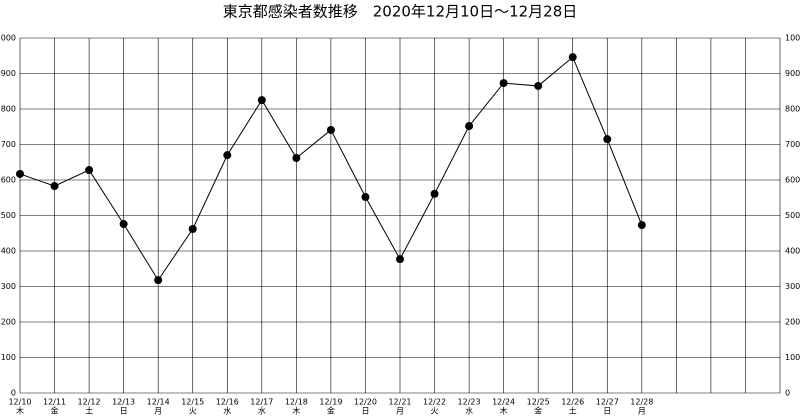 The width and height of the screenshot is (800, 416). What do you see at coordinates (469, 402) in the screenshot?
I see `x-tick-label: 12/23` at bounding box center [469, 402].